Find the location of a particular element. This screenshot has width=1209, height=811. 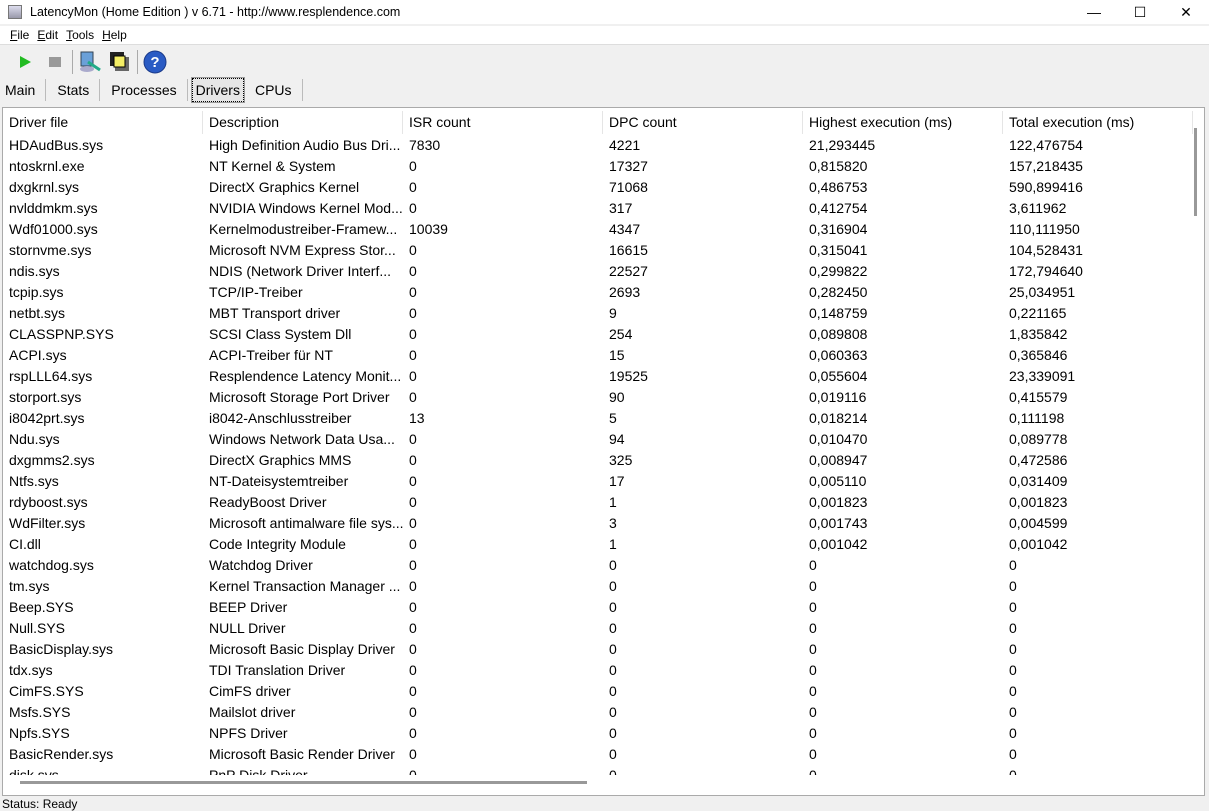

stop-button is located at coordinates (55, 62).